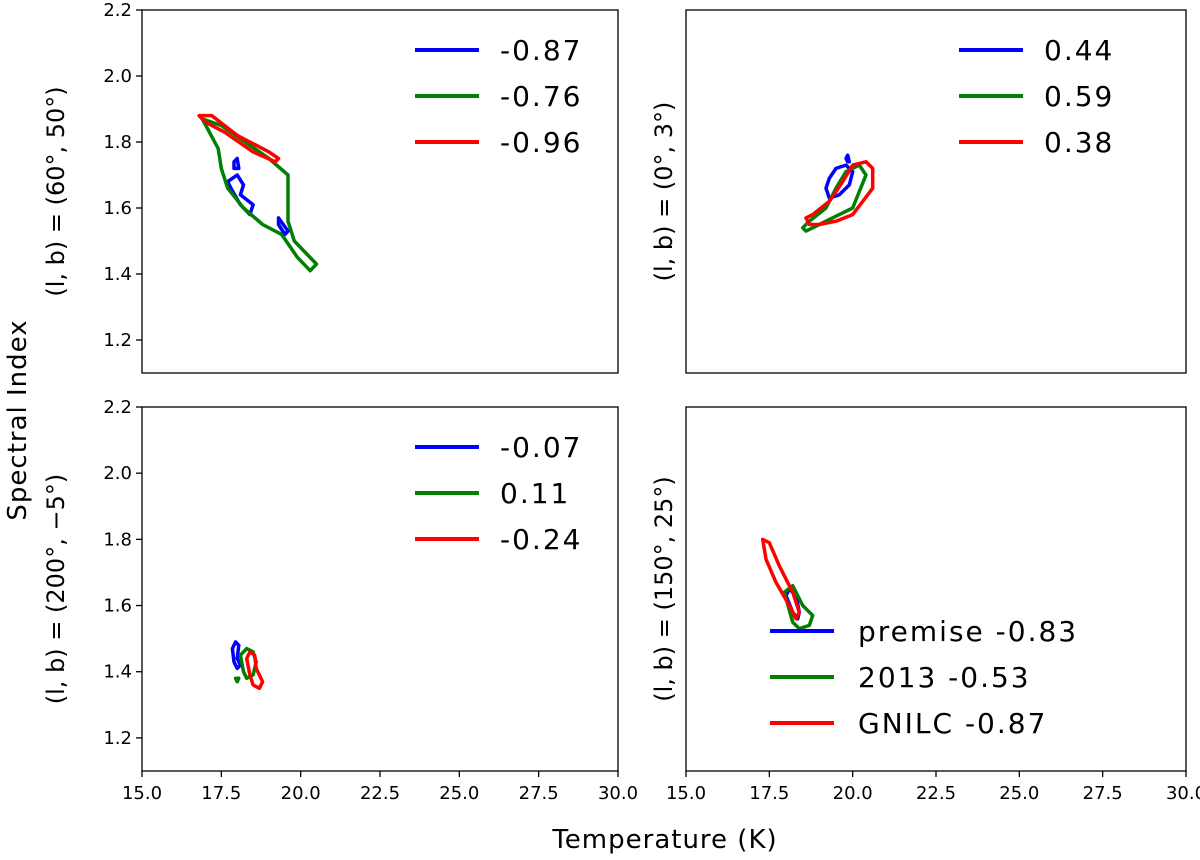  I want to click on legend-label-1: premise -0.83, so click(968, 631).